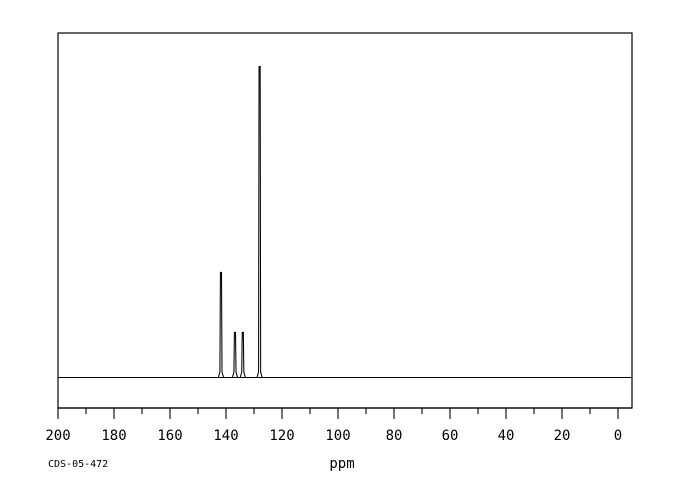  What do you see at coordinates (259, 221) in the screenshot?
I see `peak-128ppm` at bounding box center [259, 221].